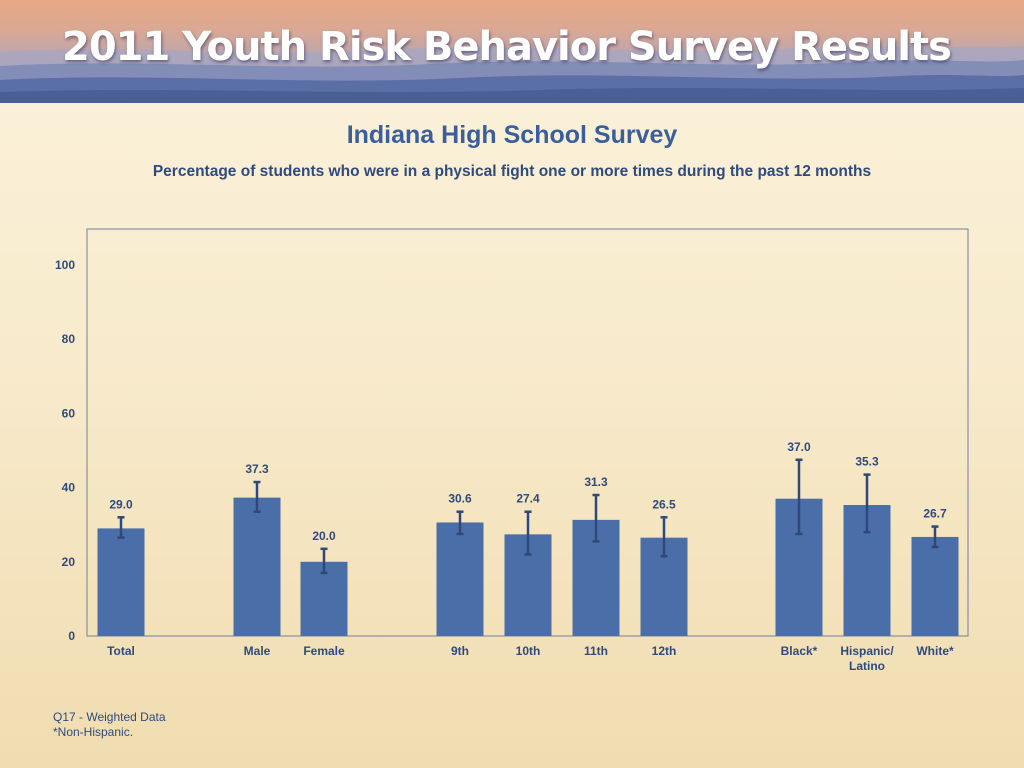 The height and width of the screenshot is (768, 1024). I want to click on y-tick-label: 20, so click(69, 562).